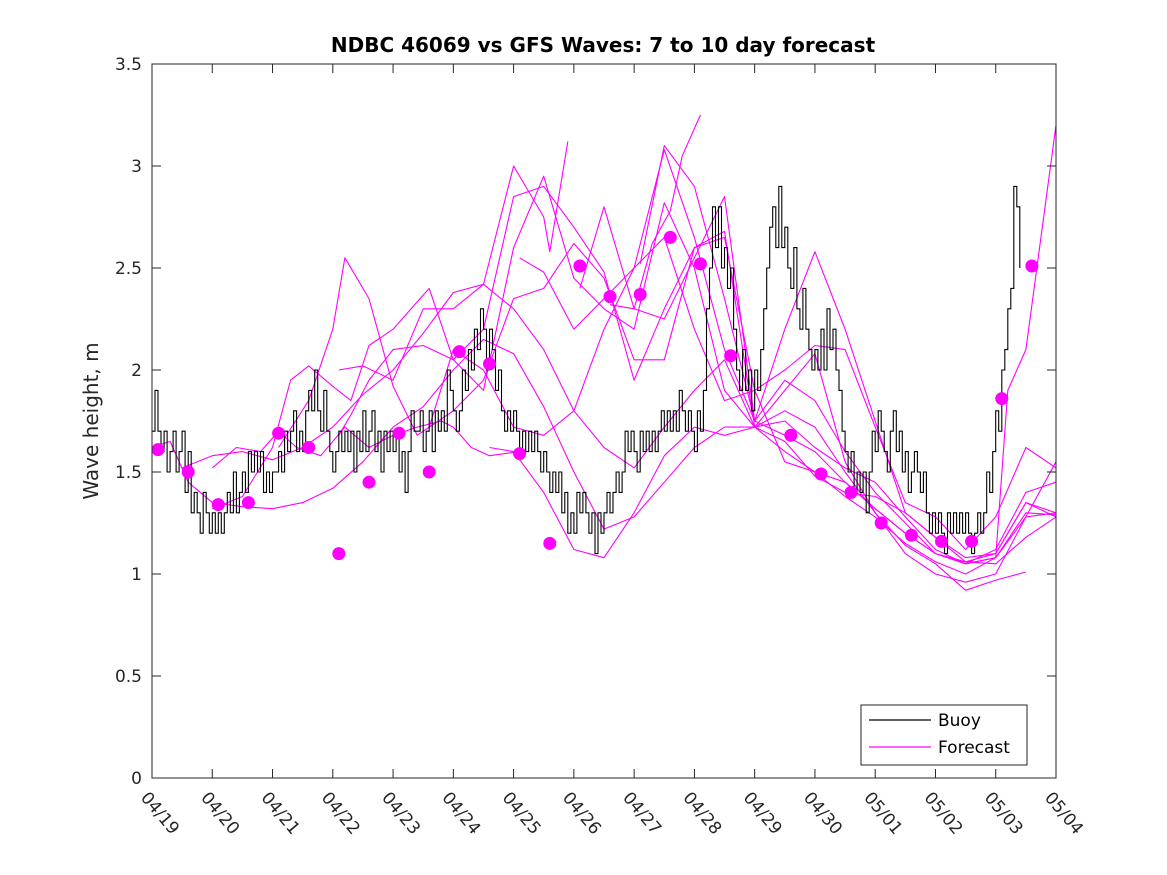 The width and height of the screenshot is (1167, 875). What do you see at coordinates (128, 677) in the screenshot?
I see `y-tick-label: 0.5` at bounding box center [128, 677].